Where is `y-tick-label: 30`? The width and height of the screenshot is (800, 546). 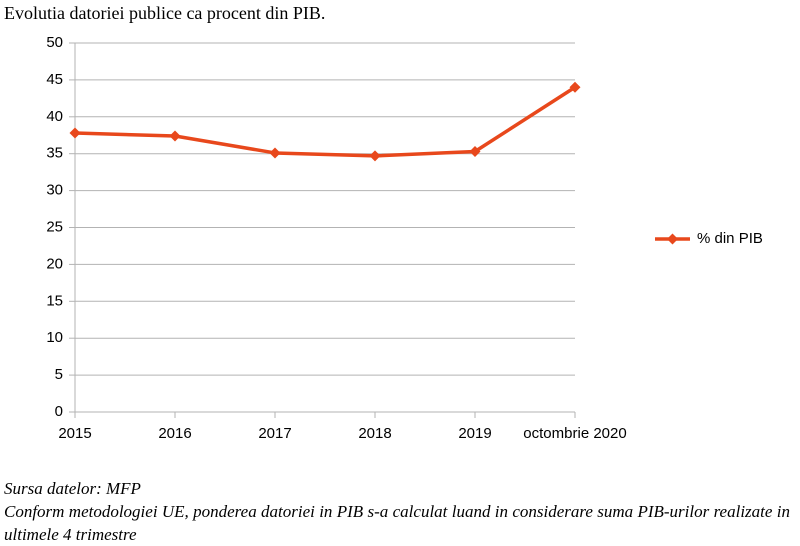
y-tick-label: 30 is located at coordinates (54, 190).